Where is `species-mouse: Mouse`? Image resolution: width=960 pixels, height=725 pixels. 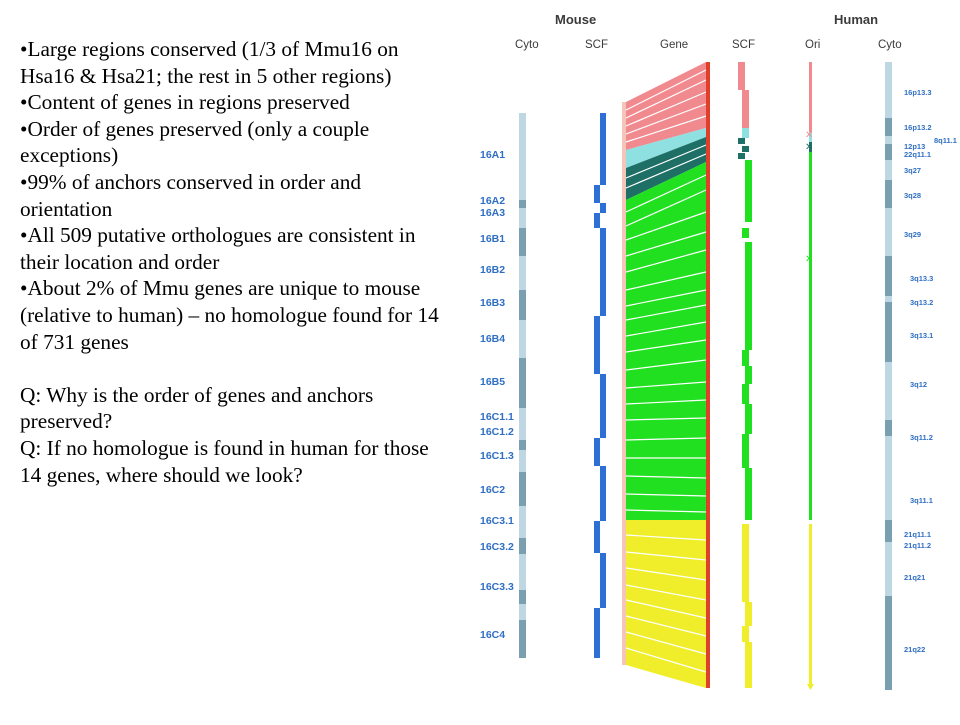
species-mouse: Mouse is located at coordinates (575, 19).